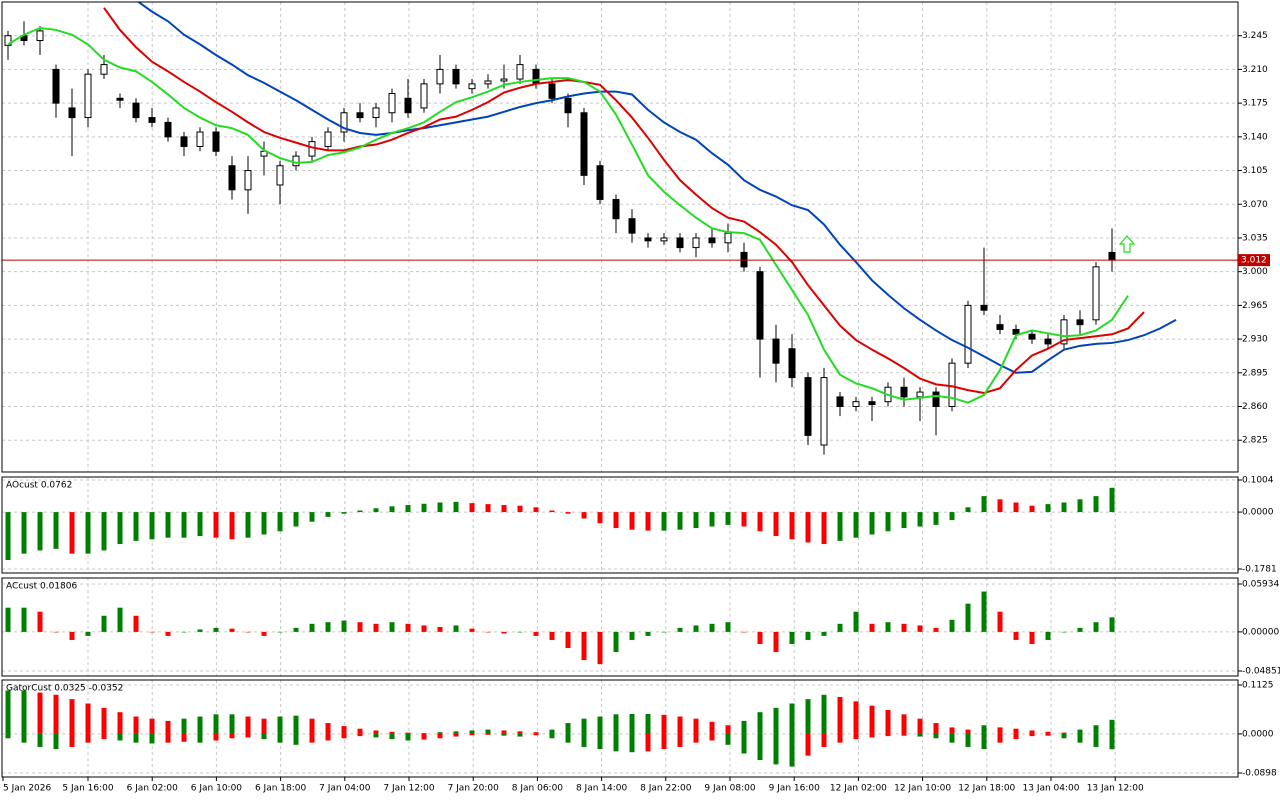  Describe the element at coordinates (217, 789) in the screenshot. I see `x-tick-label: 6 Jan 10:00` at that location.